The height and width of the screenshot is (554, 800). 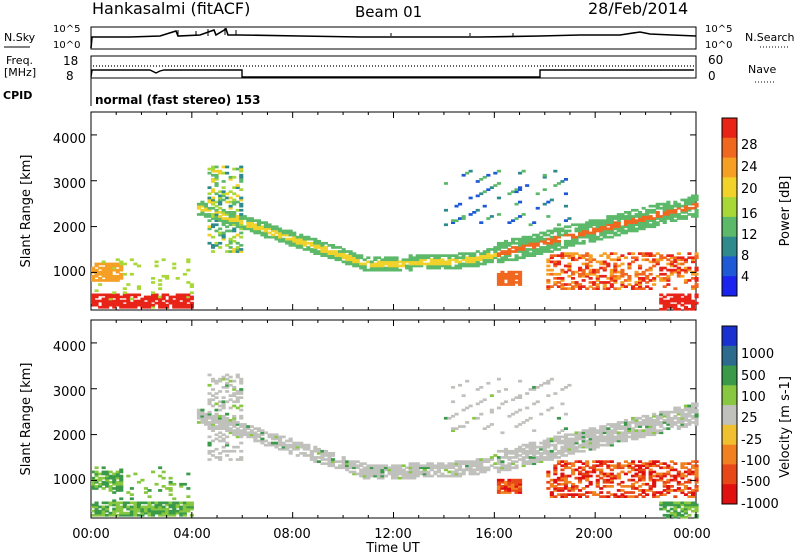 What do you see at coordinates (90, 534) in the screenshot?
I see `xtick-0000: 00:00` at bounding box center [90, 534].